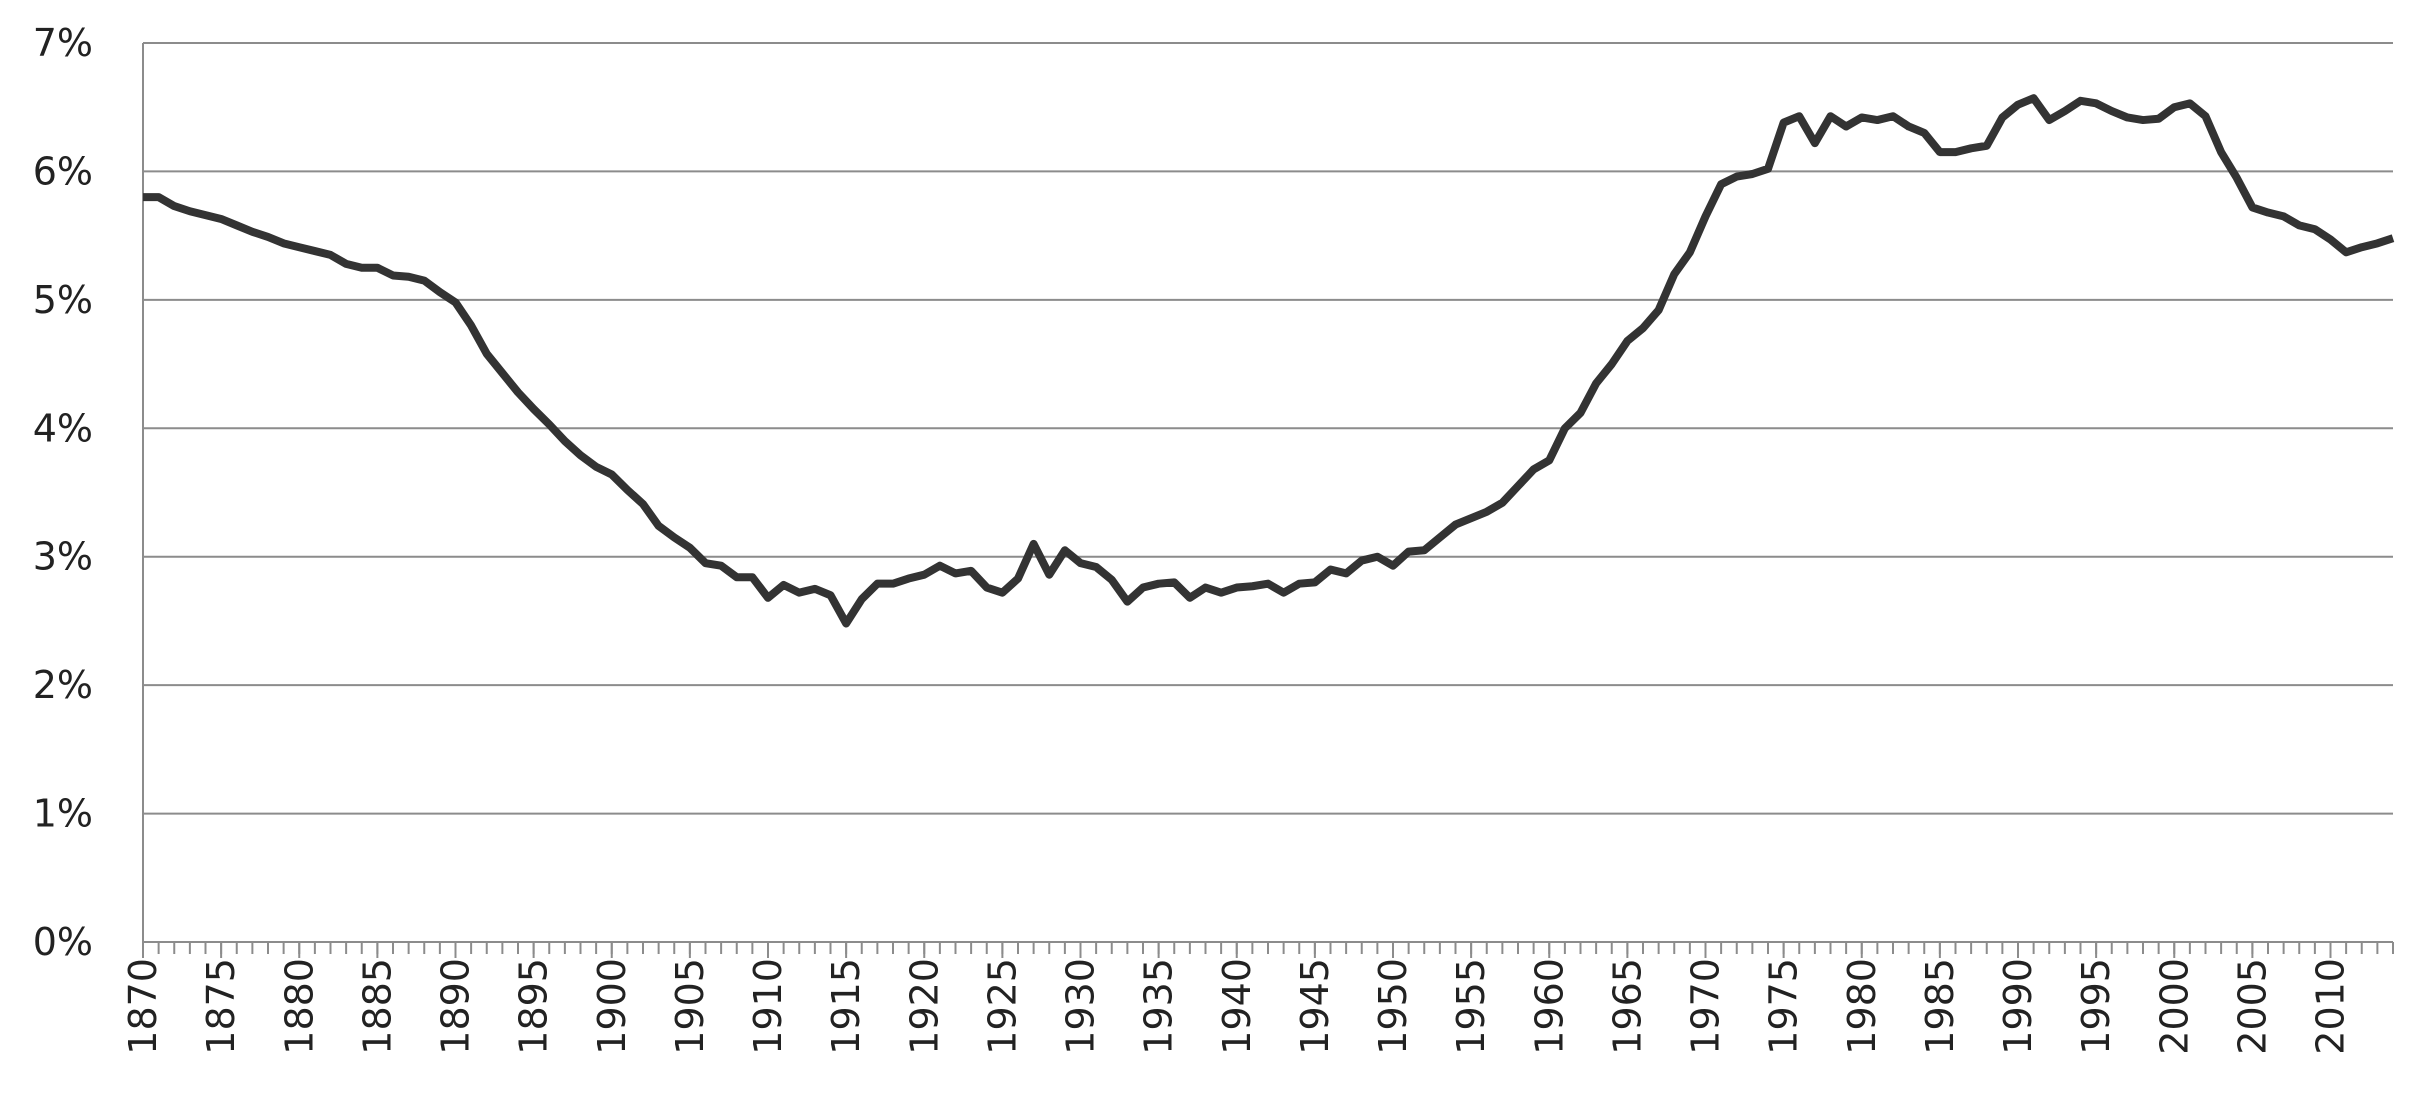  What do you see at coordinates (63, 428) in the screenshot?
I see `y-tick-label: 4%` at bounding box center [63, 428].